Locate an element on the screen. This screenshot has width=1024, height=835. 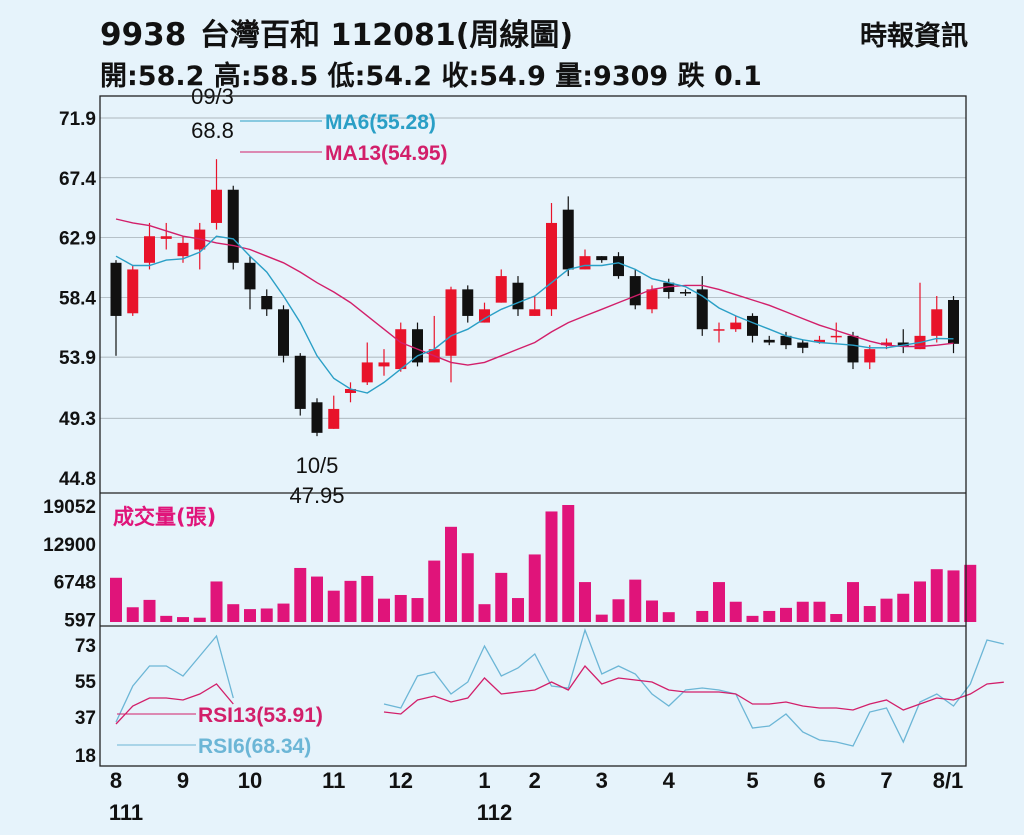
x-tick-label: 1 is located at coordinates (484, 780).